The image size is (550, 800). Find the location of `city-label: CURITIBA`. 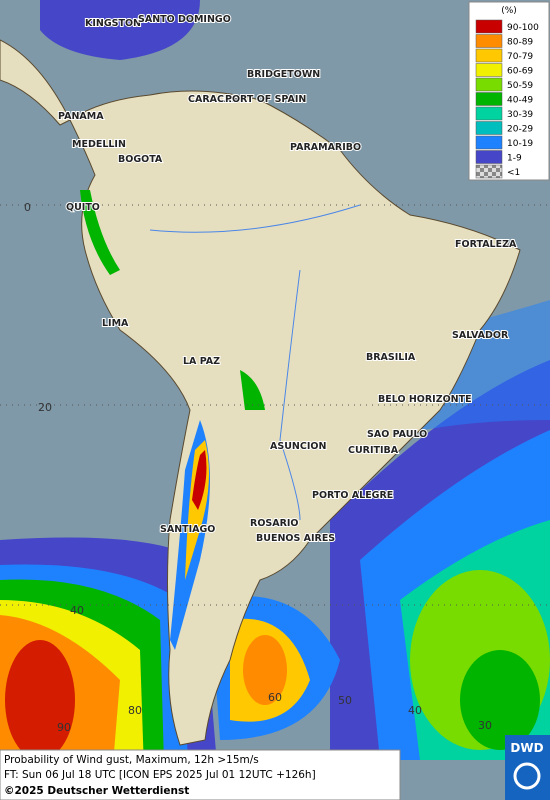

city-label: CURITIBA is located at coordinates (373, 450).